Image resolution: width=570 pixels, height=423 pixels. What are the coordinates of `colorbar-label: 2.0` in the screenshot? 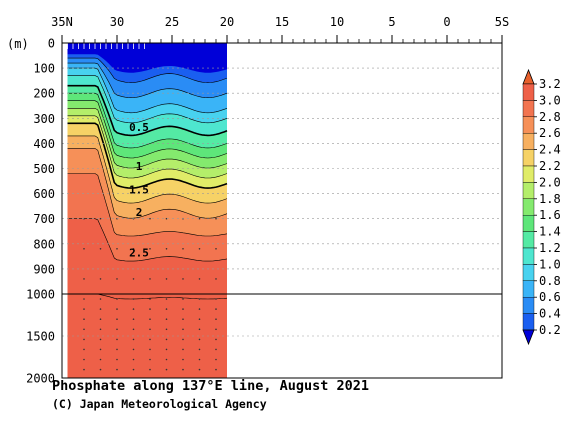 It's located at (550, 182).